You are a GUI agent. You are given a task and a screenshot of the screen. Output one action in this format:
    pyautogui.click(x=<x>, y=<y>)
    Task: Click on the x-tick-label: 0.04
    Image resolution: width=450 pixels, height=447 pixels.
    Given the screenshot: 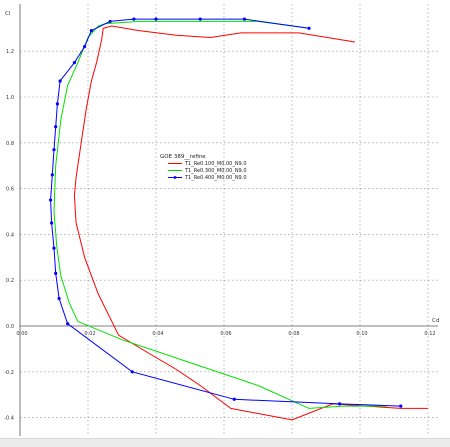 What is the action you would take?
    pyautogui.click(x=157, y=334)
    